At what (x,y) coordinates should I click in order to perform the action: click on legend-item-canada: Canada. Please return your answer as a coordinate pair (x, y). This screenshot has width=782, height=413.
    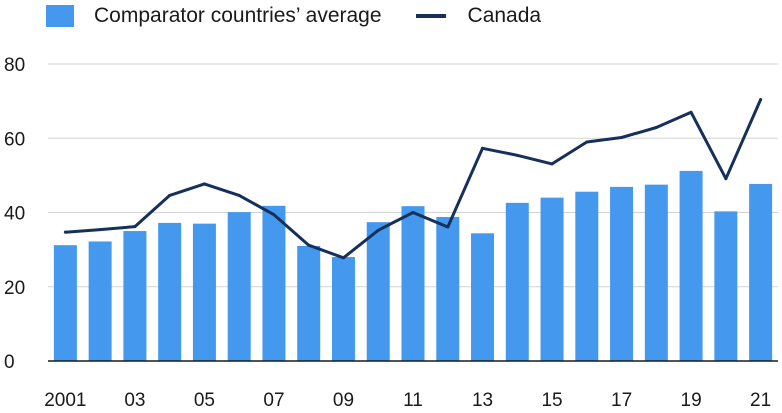
    Looking at the image, I should click on (462, 16).